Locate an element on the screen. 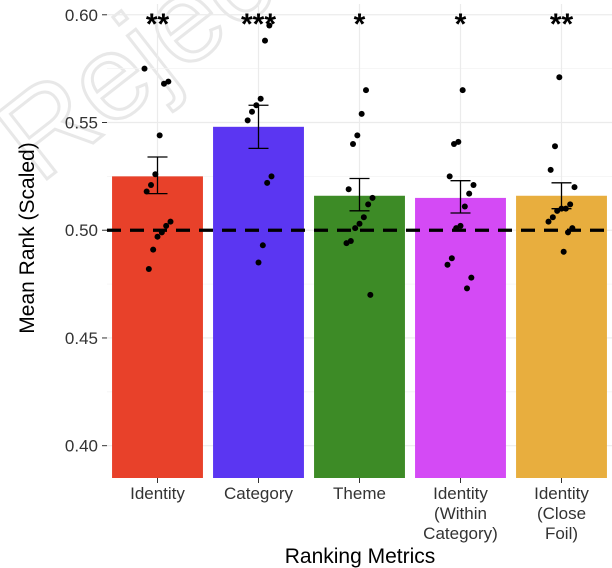  x-tick-label-line: Foil) is located at coordinates (561, 533).